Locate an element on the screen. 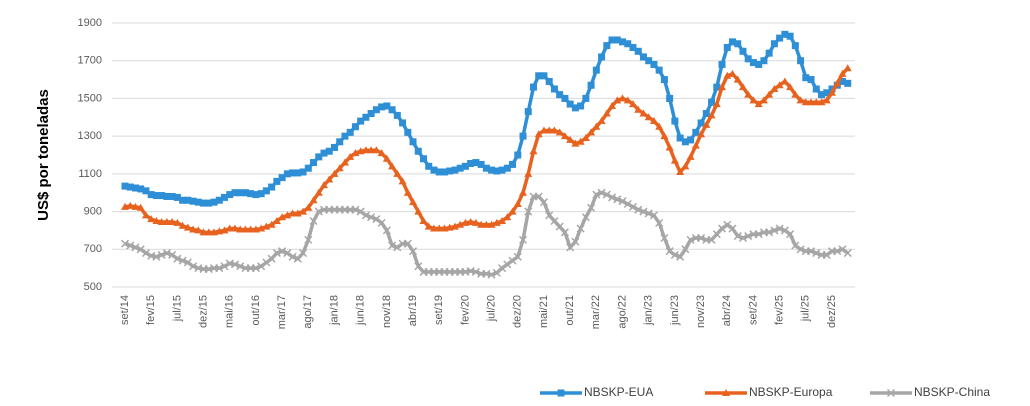 This screenshot has height=406, width=1030. x-tick-label: dez/20 is located at coordinates (518, 311).